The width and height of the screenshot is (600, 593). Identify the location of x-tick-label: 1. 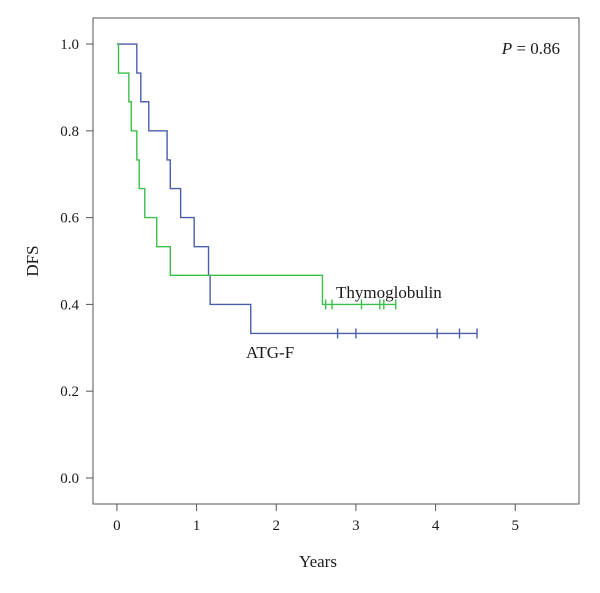
(197, 526).